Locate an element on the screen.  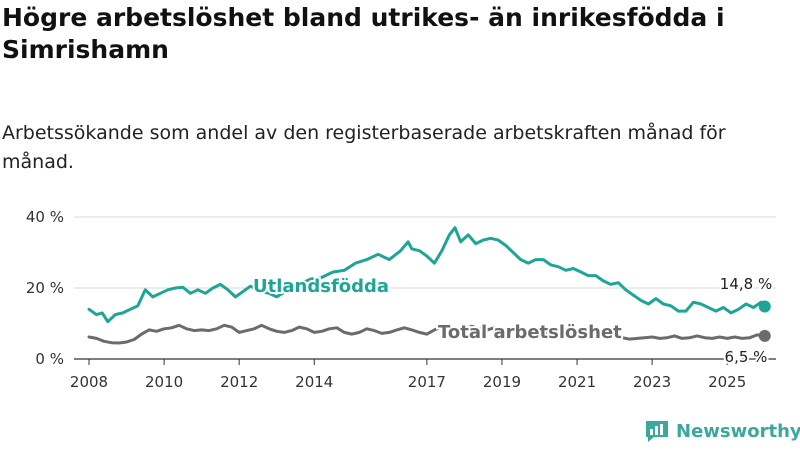
x-tick-label: 2008 is located at coordinates (89, 382).